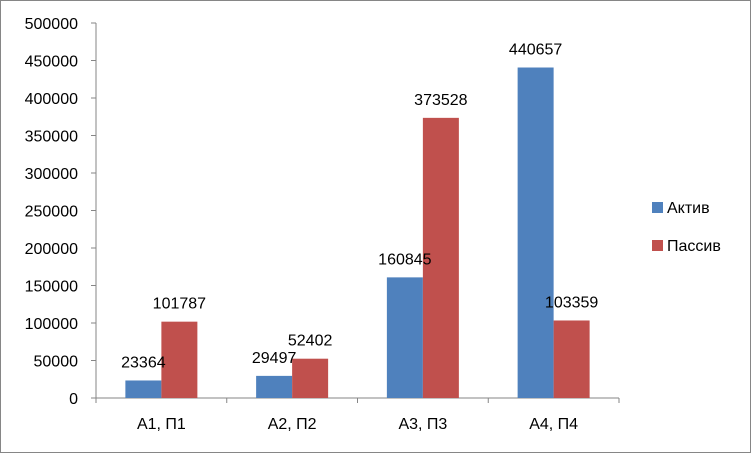 The image size is (751, 457). I want to click on y-tick-label: 350000, so click(51, 137).